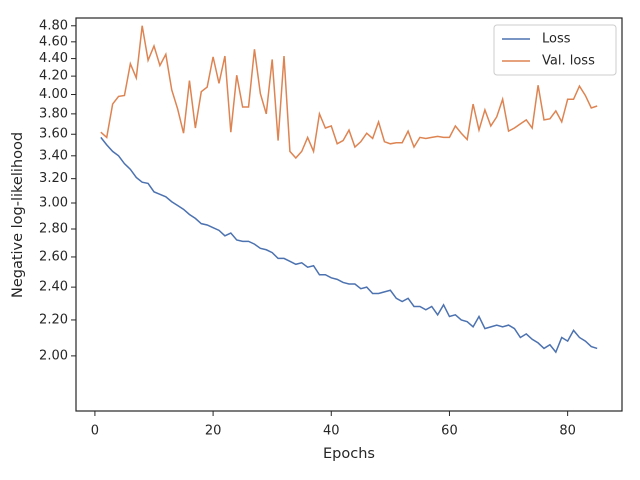 This screenshot has width=640, height=480. What do you see at coordinates (95, 431) in the screenshot?
I see `x-tick-label: 0` at bounding box center [95, 431].